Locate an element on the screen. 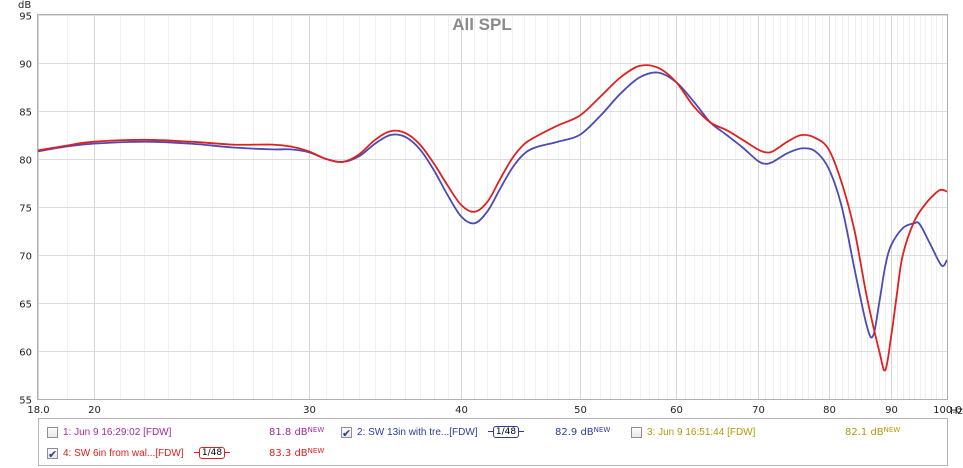 The image size is (963, 468). x-axis-ticks: 18.0 20 30 40 50 60 70 80 90 100.0 is located at coordinates (494, 410).